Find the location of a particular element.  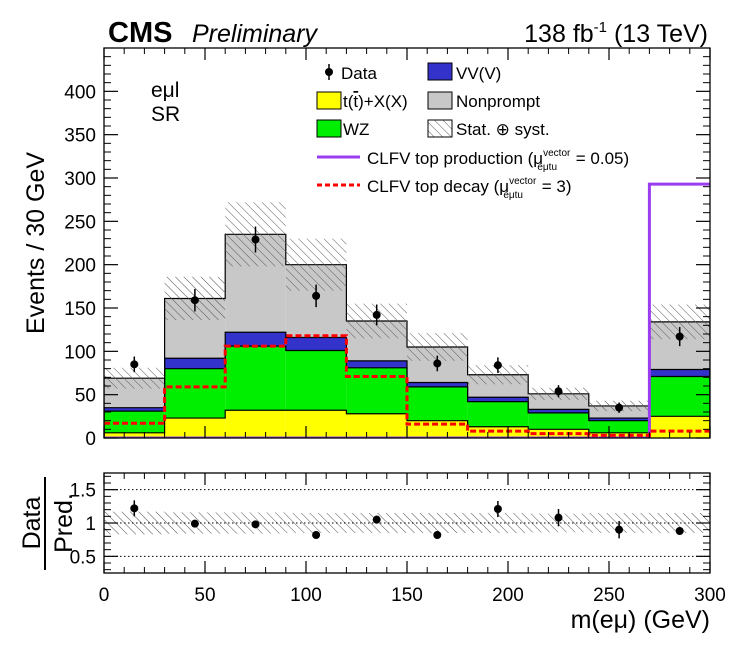

region-label: SR is located at coordinates (165, 114).